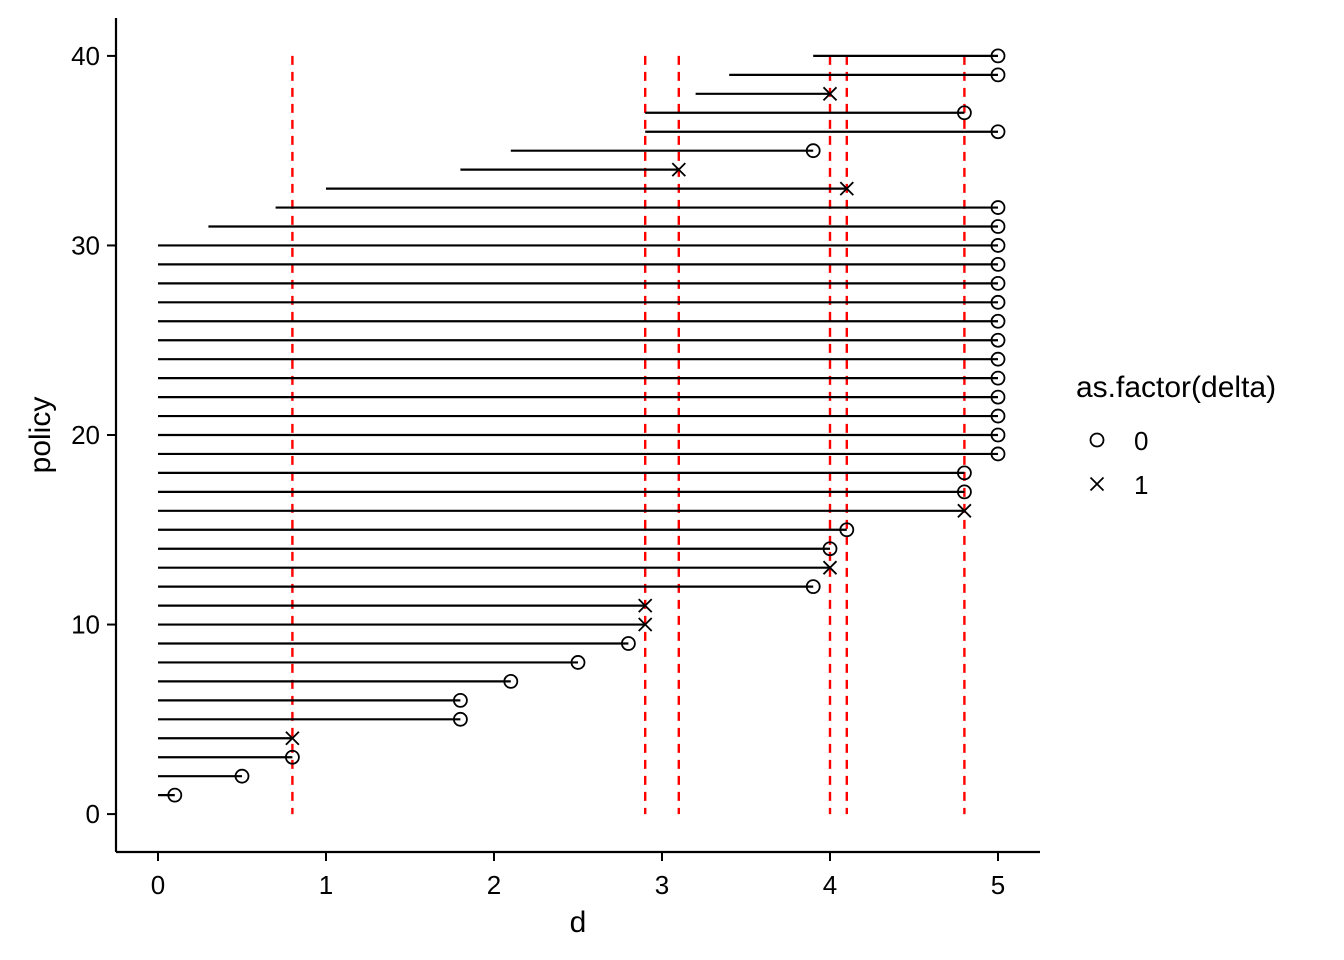 The height and width of the screenshot is (960, 1344). What do you see at coordinates (998, 885) in the screenshot?
I see `x-tick-label: 5` at bounding box center [998, 885].